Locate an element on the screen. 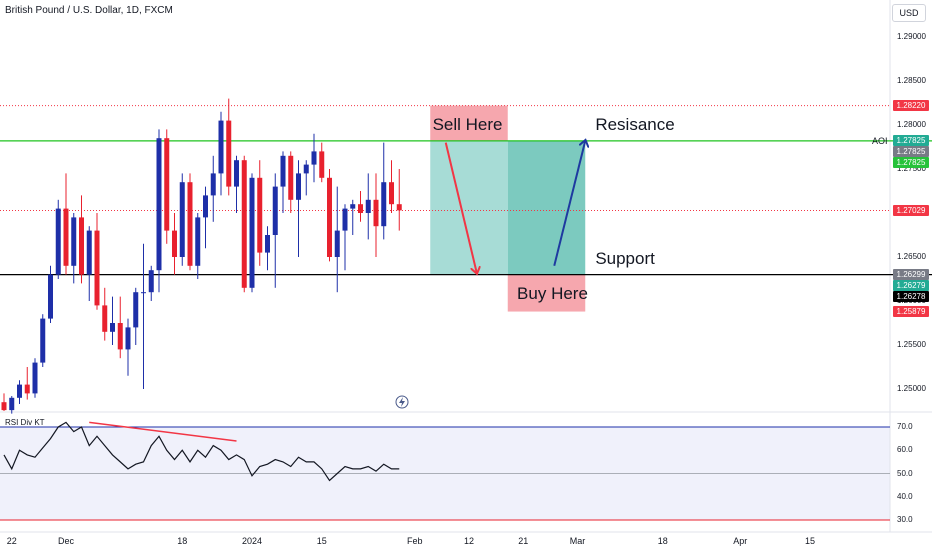 The height and width of the screenshot is (550, 932). price-tag: 1.25879 is located at coordinates (911, 312).